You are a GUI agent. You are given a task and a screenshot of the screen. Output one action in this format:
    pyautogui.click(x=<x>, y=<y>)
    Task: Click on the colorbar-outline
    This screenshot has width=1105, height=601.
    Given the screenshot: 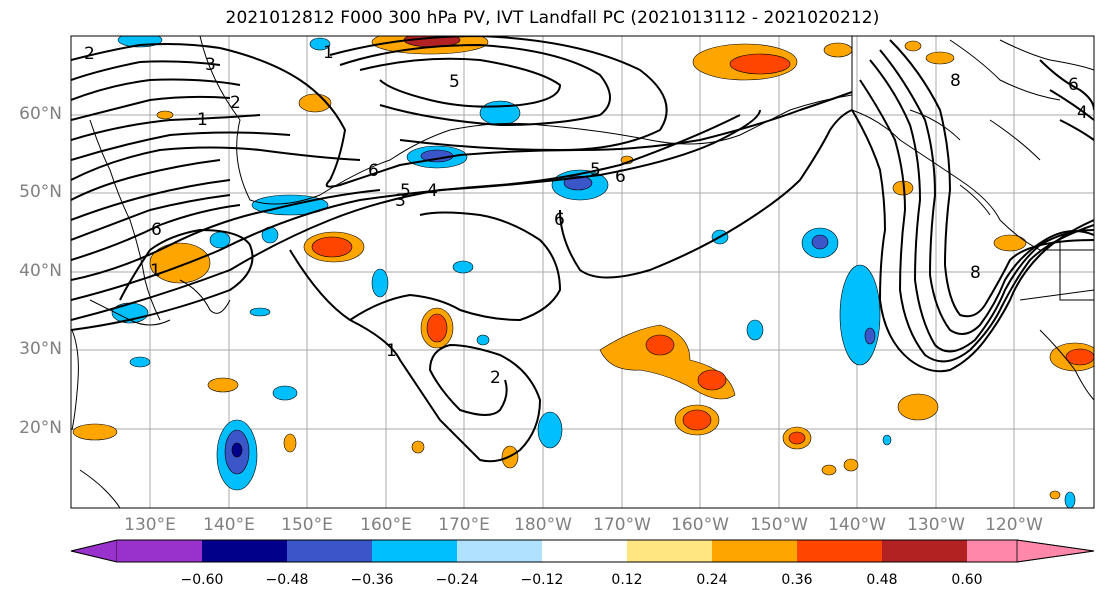 What is the action you would take?
    pyautogui.click(x=582, y=551)
    